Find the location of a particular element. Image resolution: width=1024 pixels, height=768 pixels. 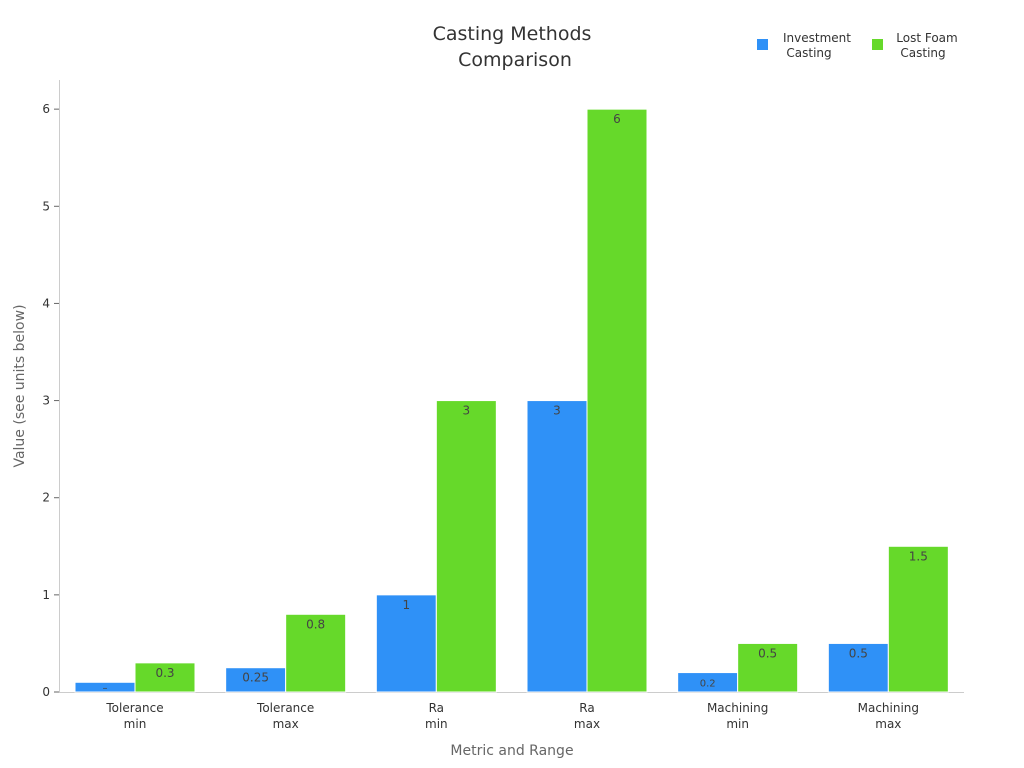

legend-swatch-investment-casting is located at coordinates (762, 44).